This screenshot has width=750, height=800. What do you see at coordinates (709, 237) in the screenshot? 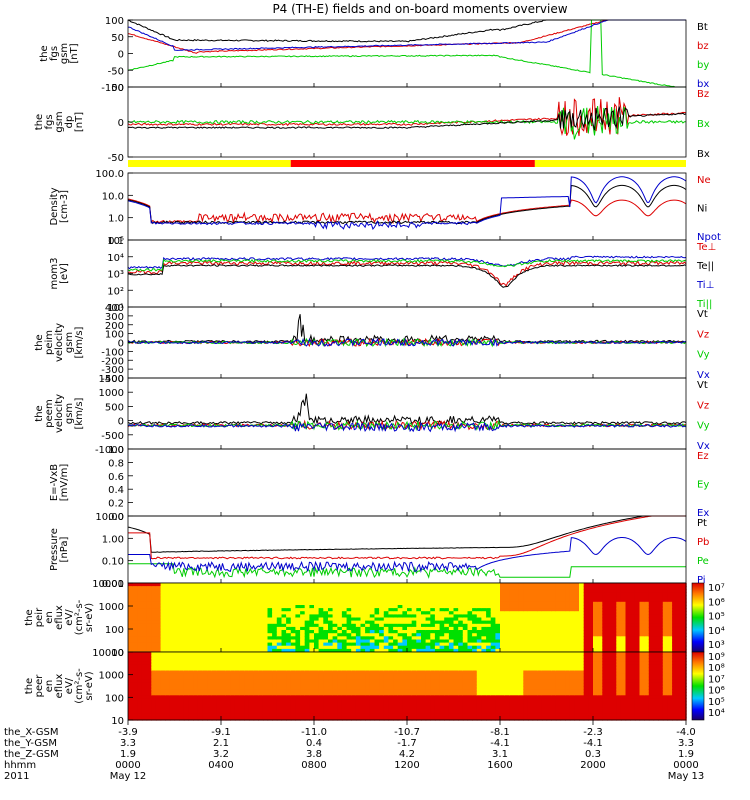
I see `legend-label-Npot: Npot` at bounding box center [709, 237].